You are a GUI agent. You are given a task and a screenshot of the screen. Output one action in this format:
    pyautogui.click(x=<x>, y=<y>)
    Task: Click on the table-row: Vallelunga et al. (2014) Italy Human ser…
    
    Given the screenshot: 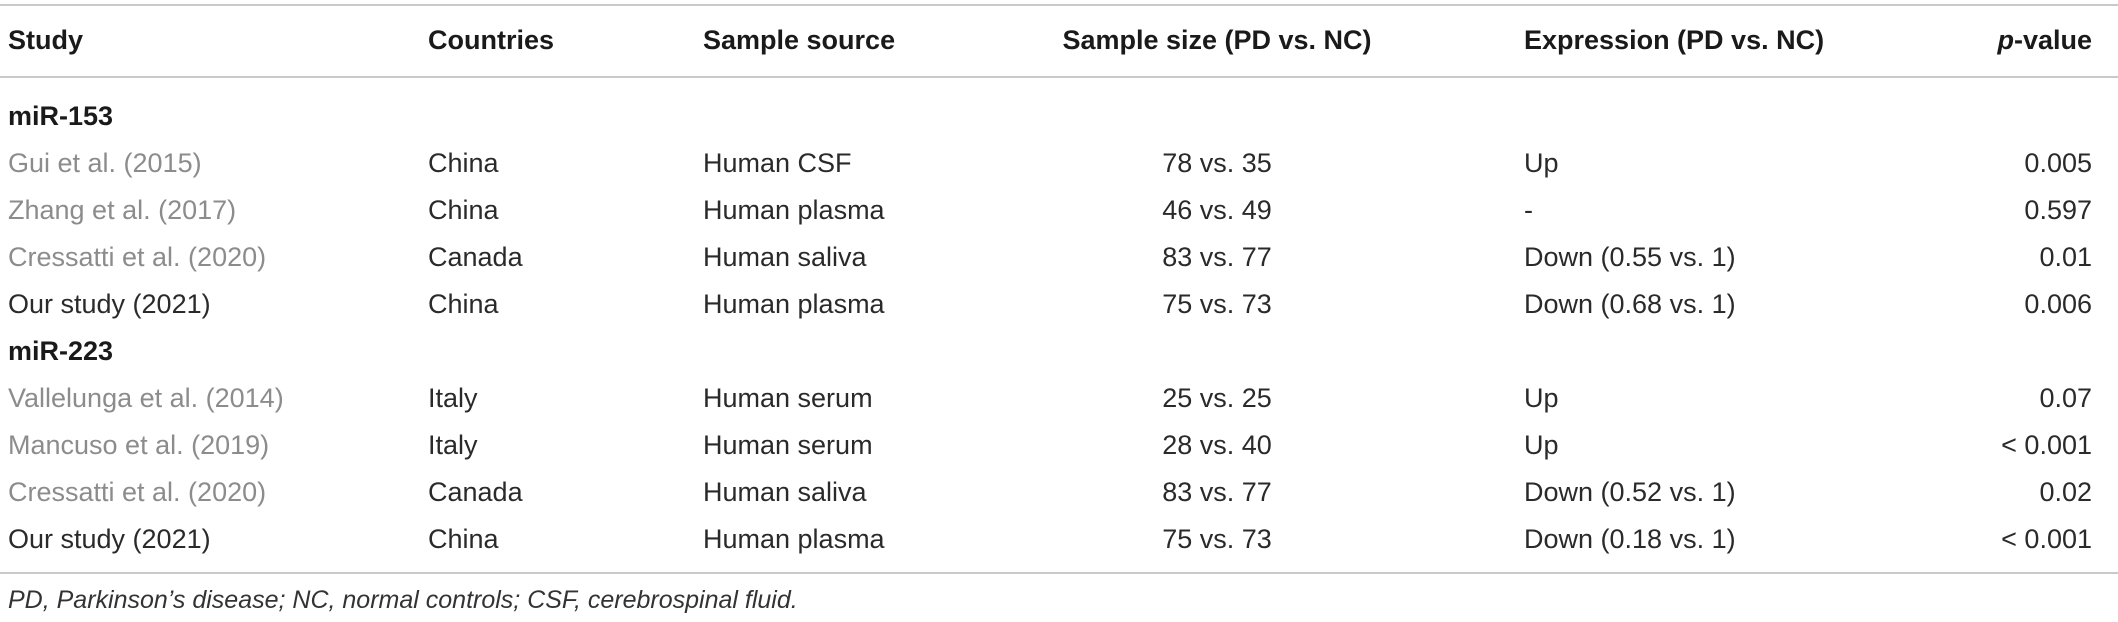 What is the action you would take?
    pyautogui.click(x=1059, y=398)
    